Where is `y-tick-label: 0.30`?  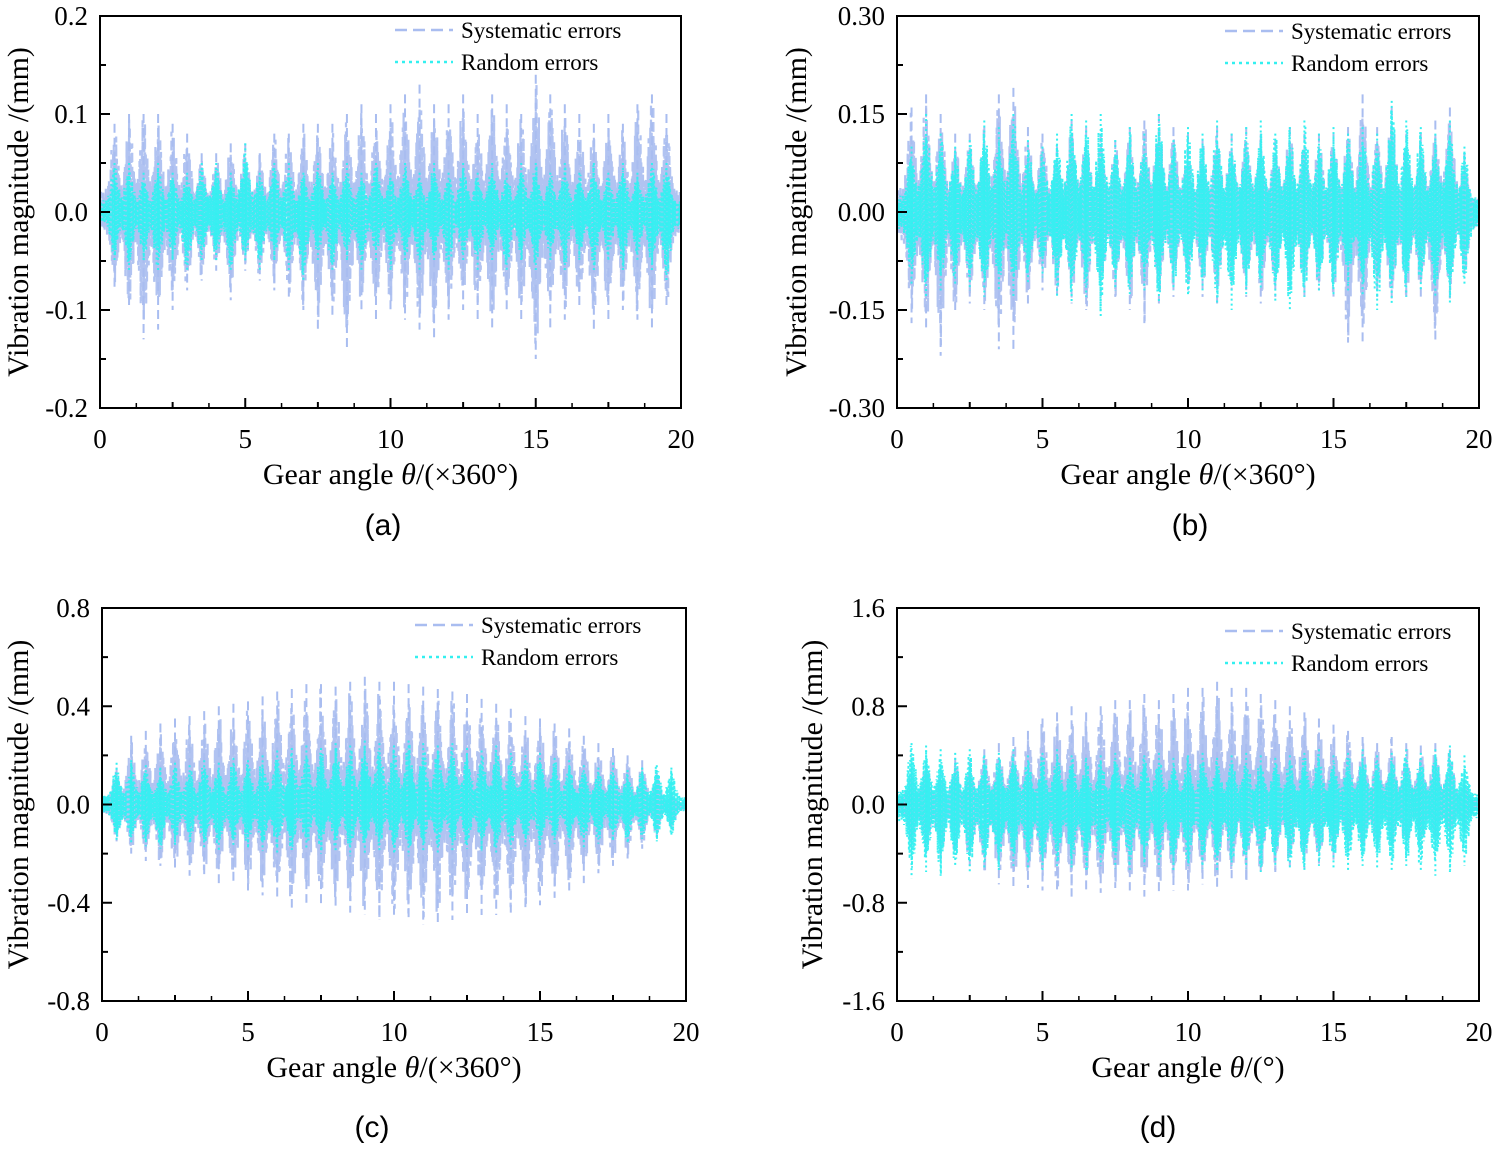 y-tick-label: 0.30 is located at coordinates (861, 16).